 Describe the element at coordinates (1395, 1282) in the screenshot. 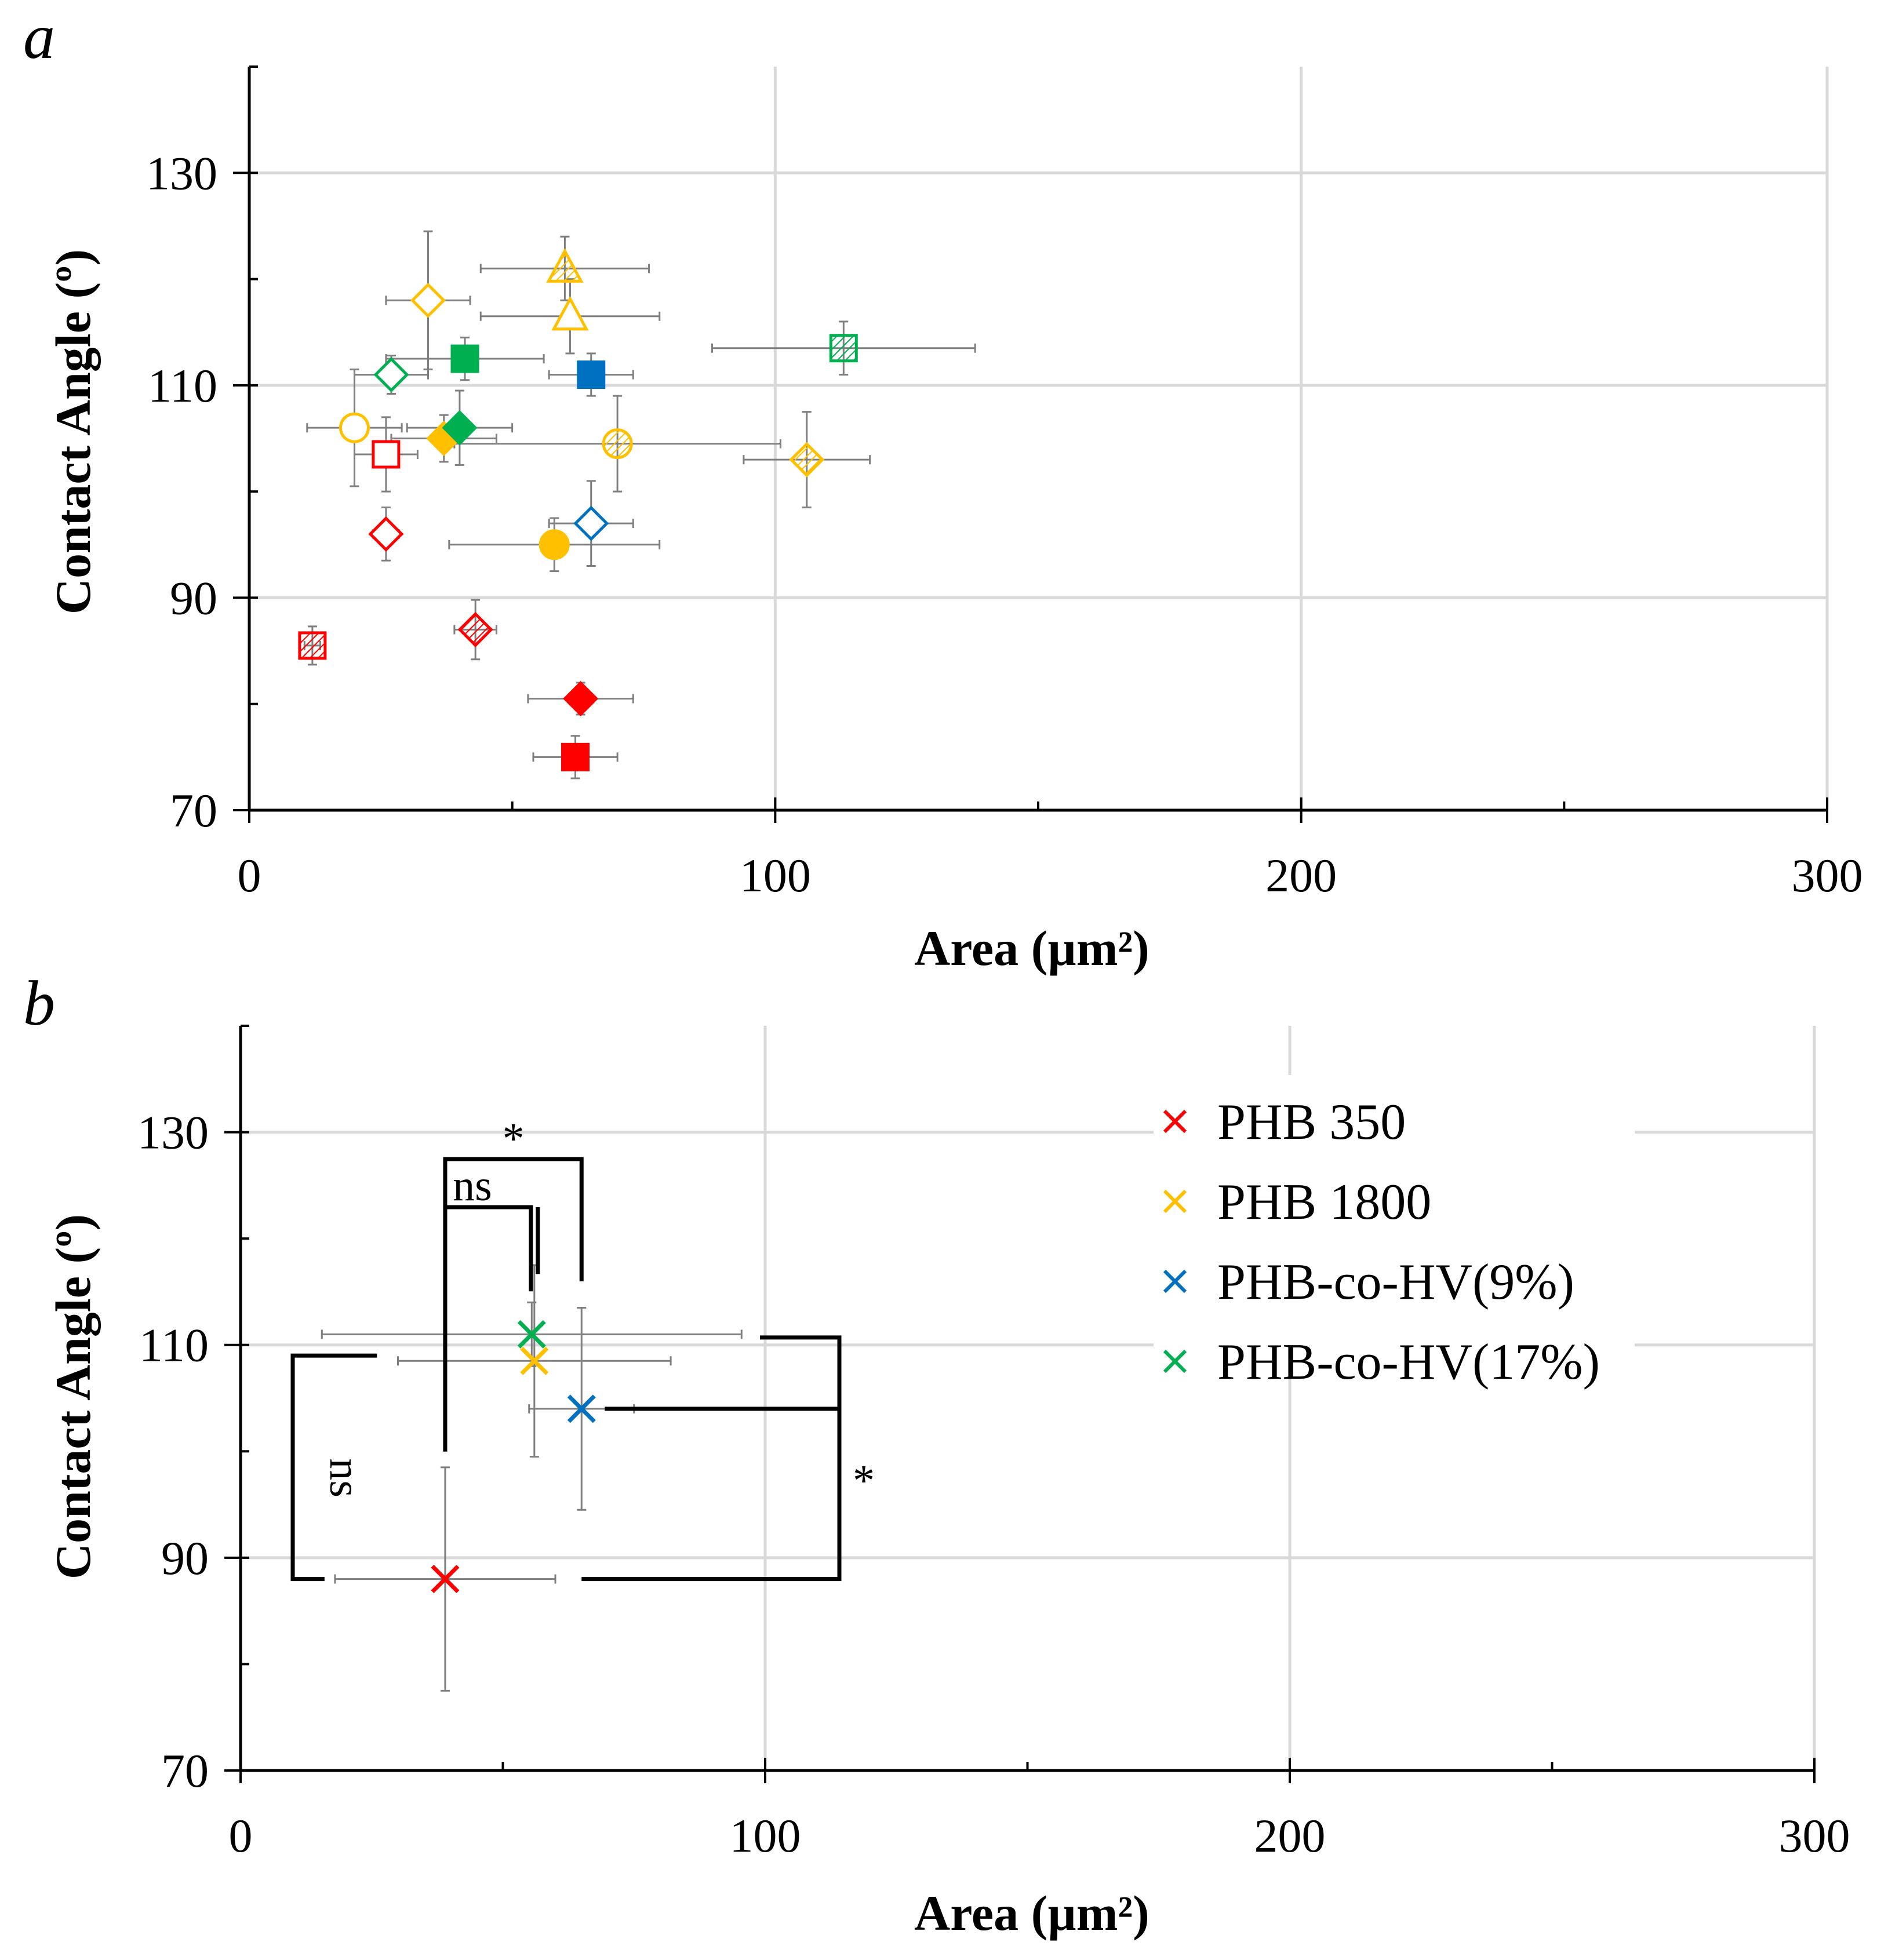

I see `legend-label: PHB-co-HV(9%)` at that location.